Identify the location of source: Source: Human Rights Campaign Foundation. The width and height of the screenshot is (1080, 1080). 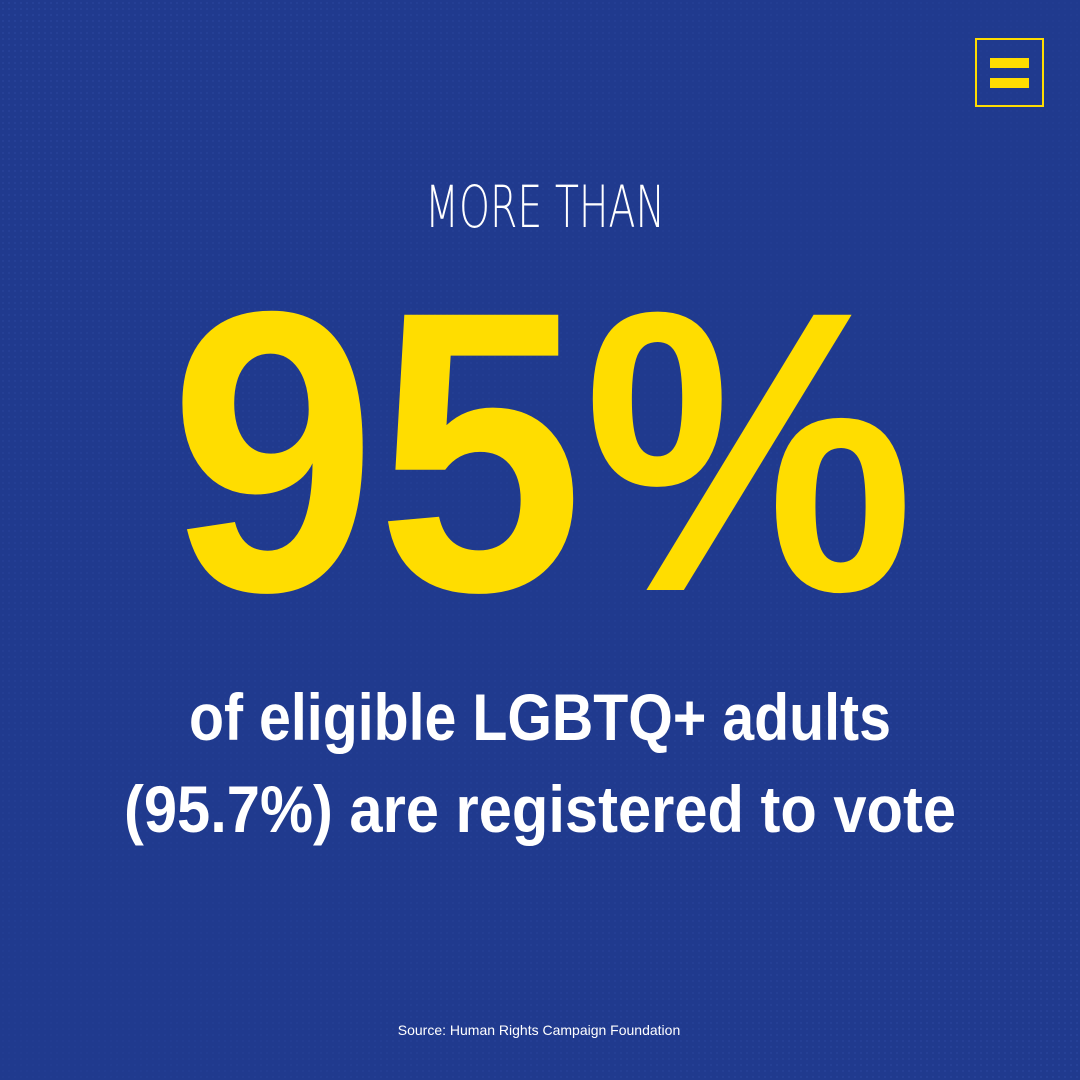
(539, 1030).